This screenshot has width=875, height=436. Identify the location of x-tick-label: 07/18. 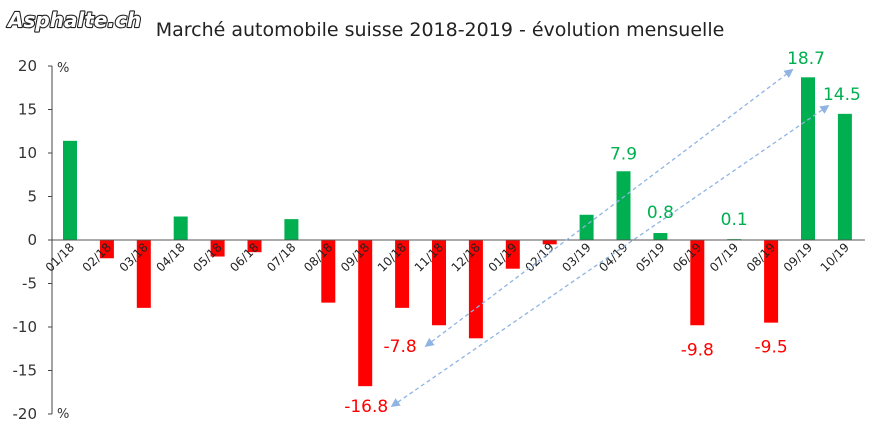
(281, 257).